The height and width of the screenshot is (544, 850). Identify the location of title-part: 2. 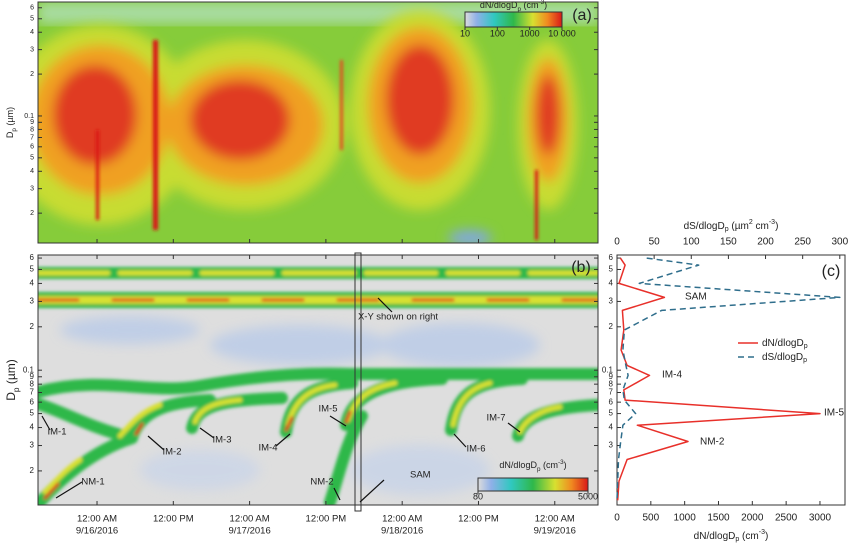
(751, 222).